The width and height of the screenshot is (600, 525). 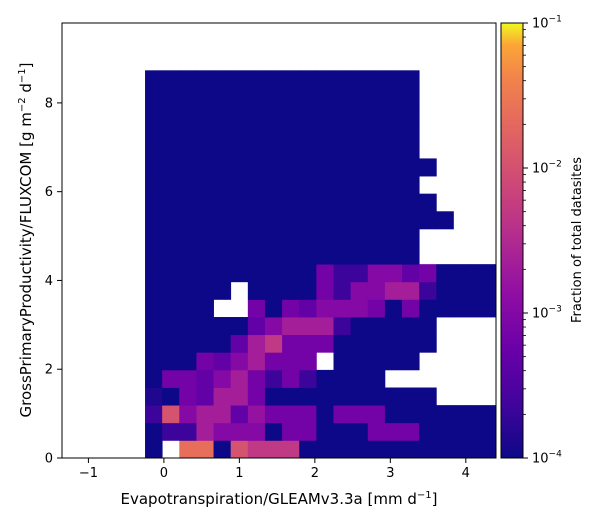 What do you see at coordinates (315, 473) in the screenshot?
I see `x-tick-label: 2` at bounding box center [315, 473].